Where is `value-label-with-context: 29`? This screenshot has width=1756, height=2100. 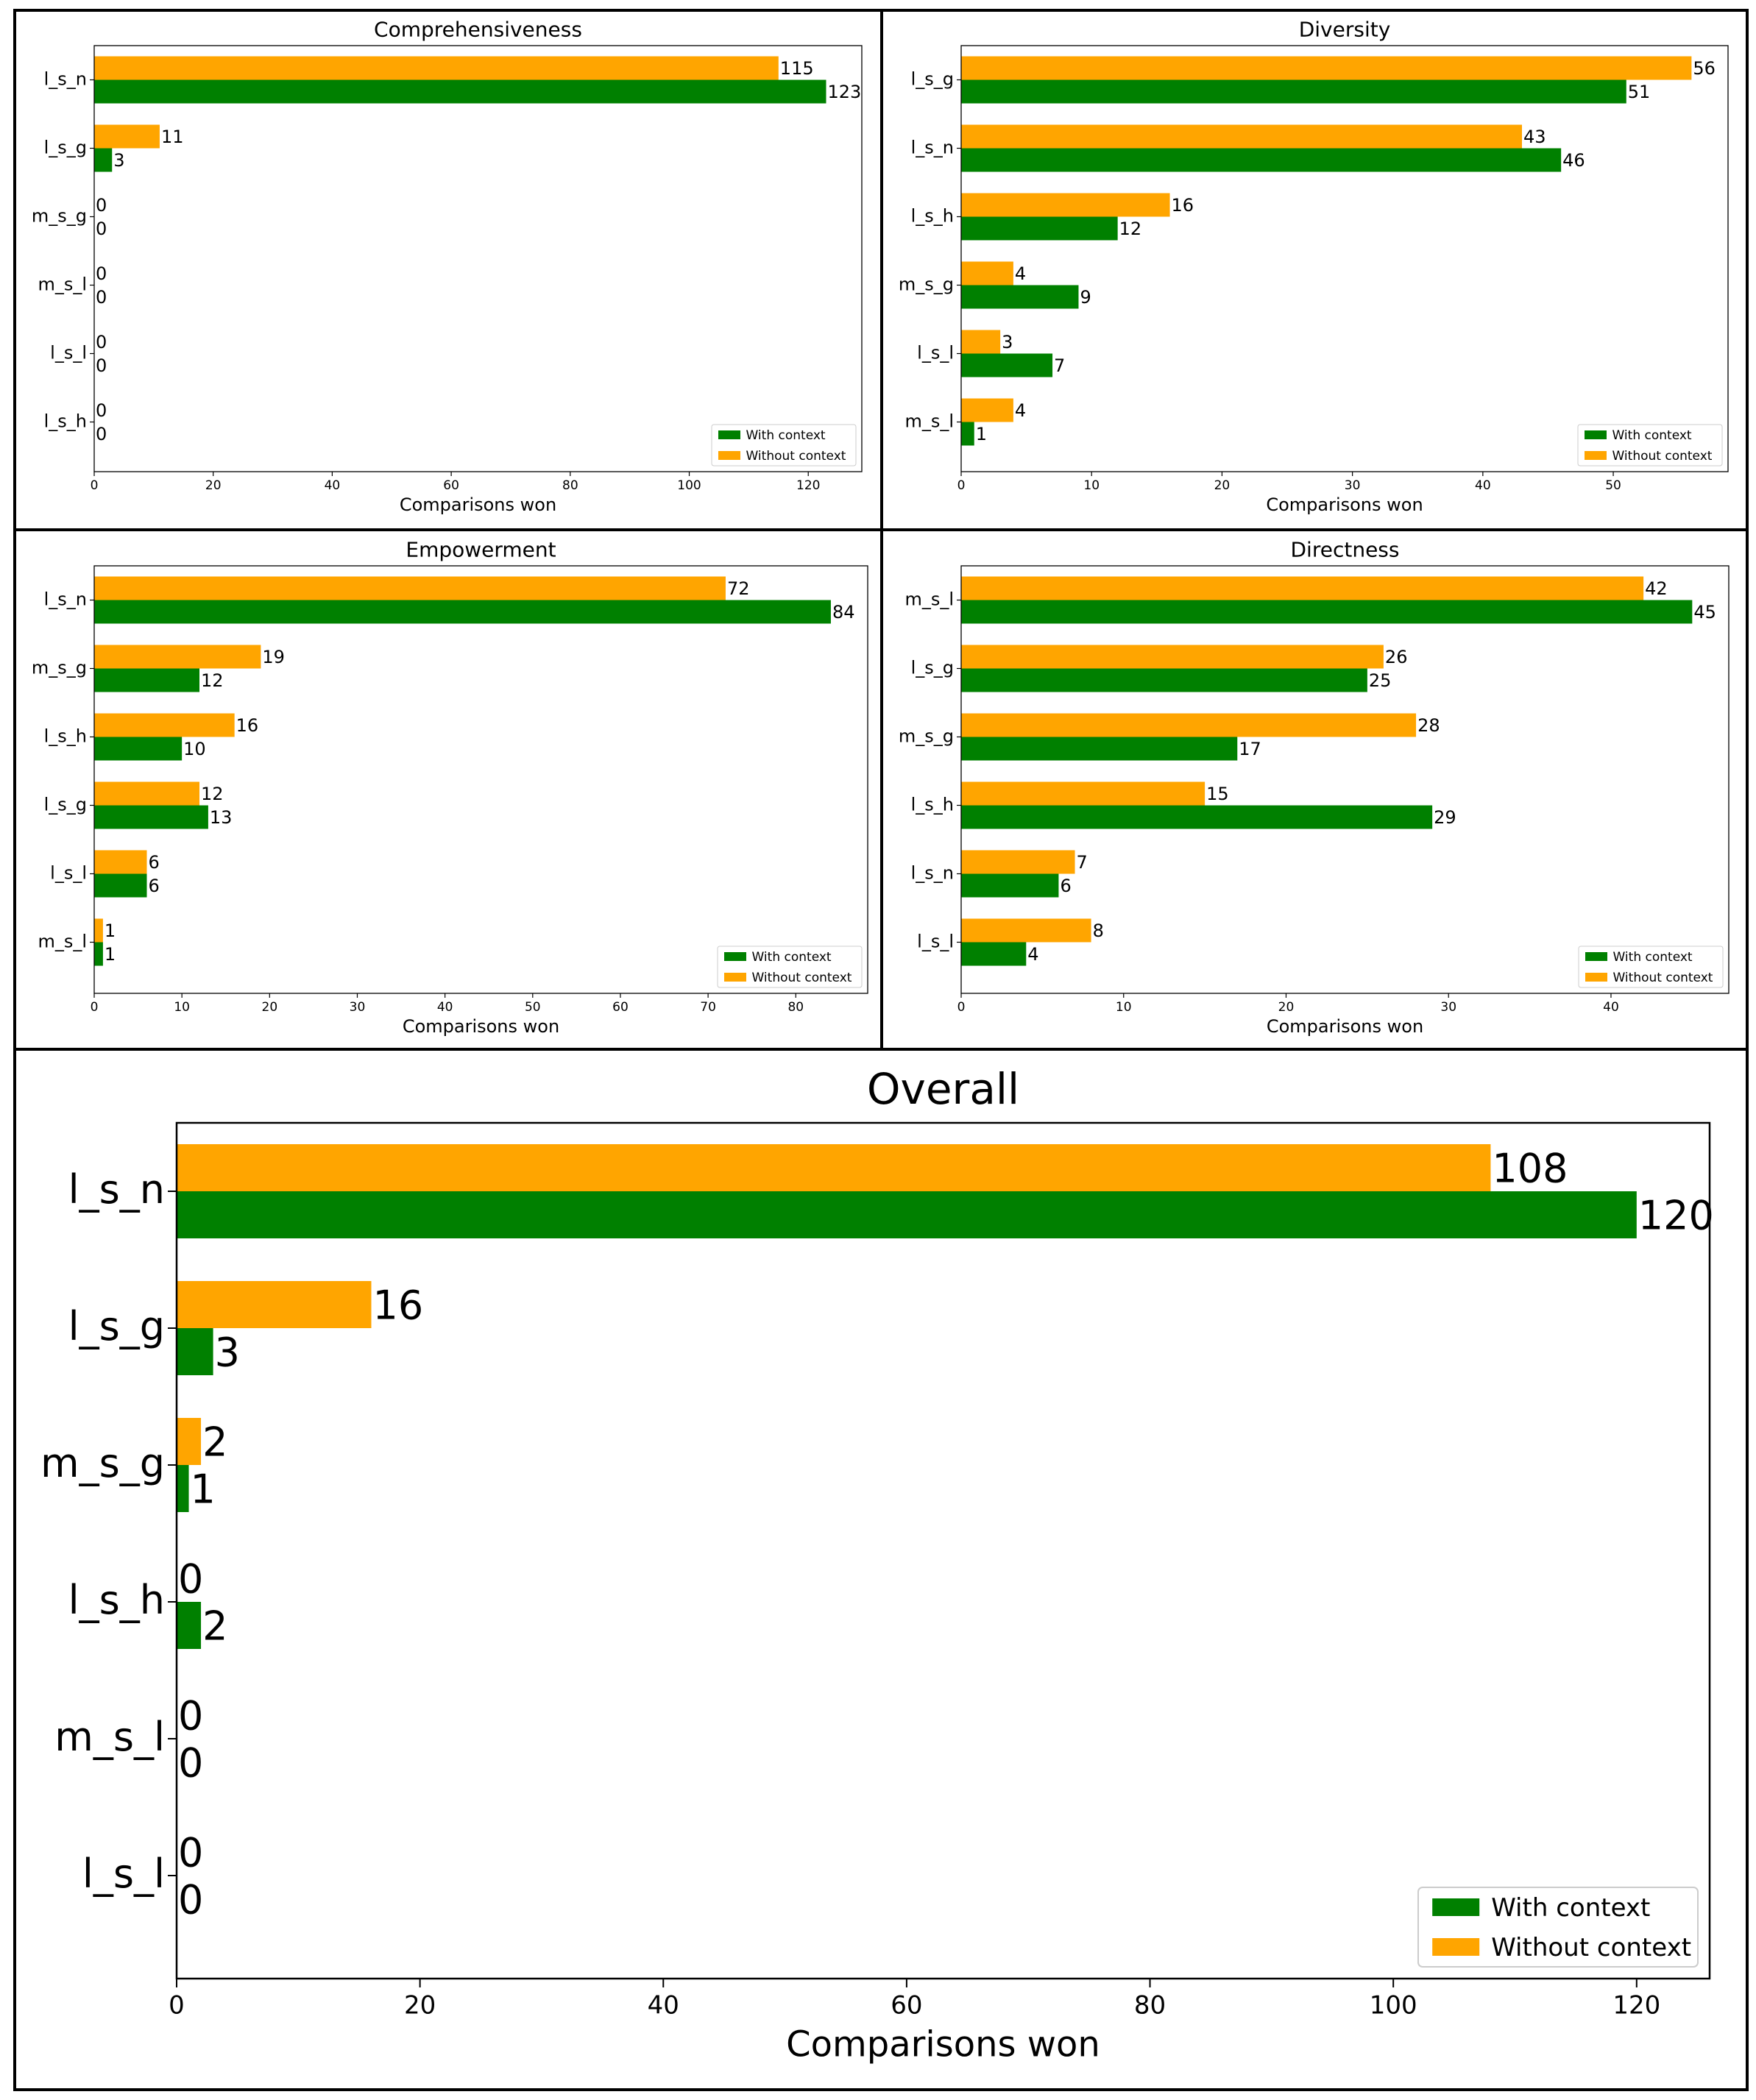 value-label-with-context: 29 is located at coordinates (1445, 817).